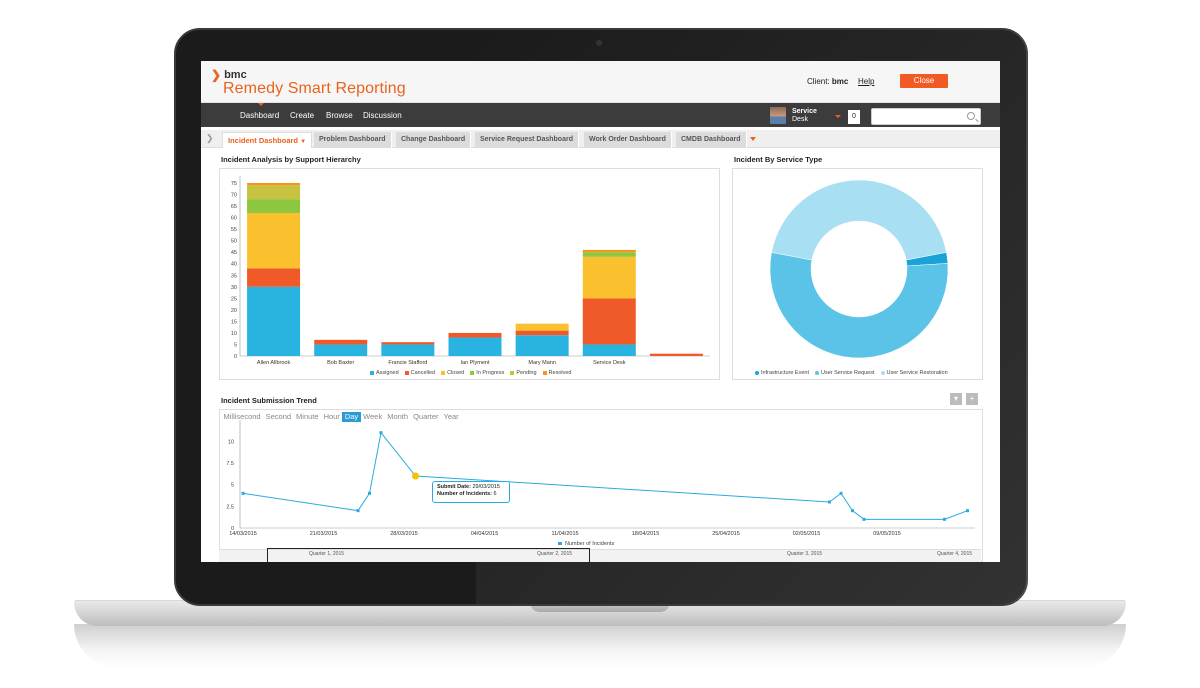 The image size is (1200, 688). What do you see at coordinates (600, 646) in the screenshot?
I see `laptop-shadow` at bounding box center [600, 646].